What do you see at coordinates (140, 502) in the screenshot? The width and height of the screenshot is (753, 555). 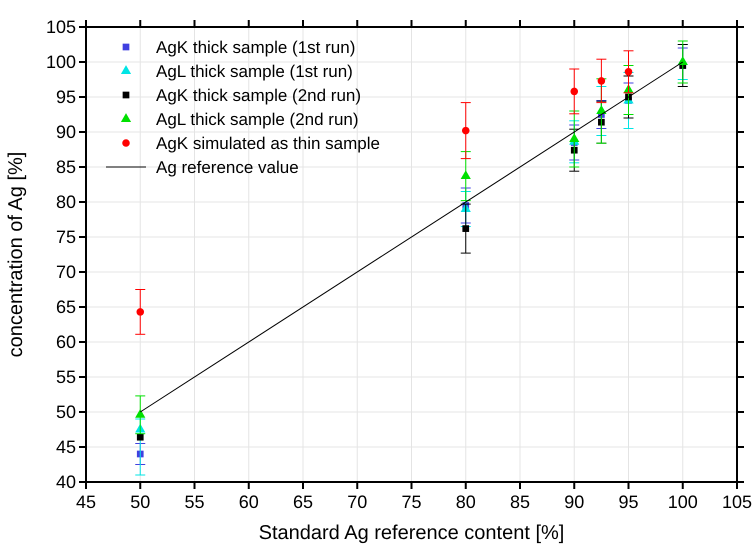 I see `x-tick-label: 50` at bounding box center [140, 502].